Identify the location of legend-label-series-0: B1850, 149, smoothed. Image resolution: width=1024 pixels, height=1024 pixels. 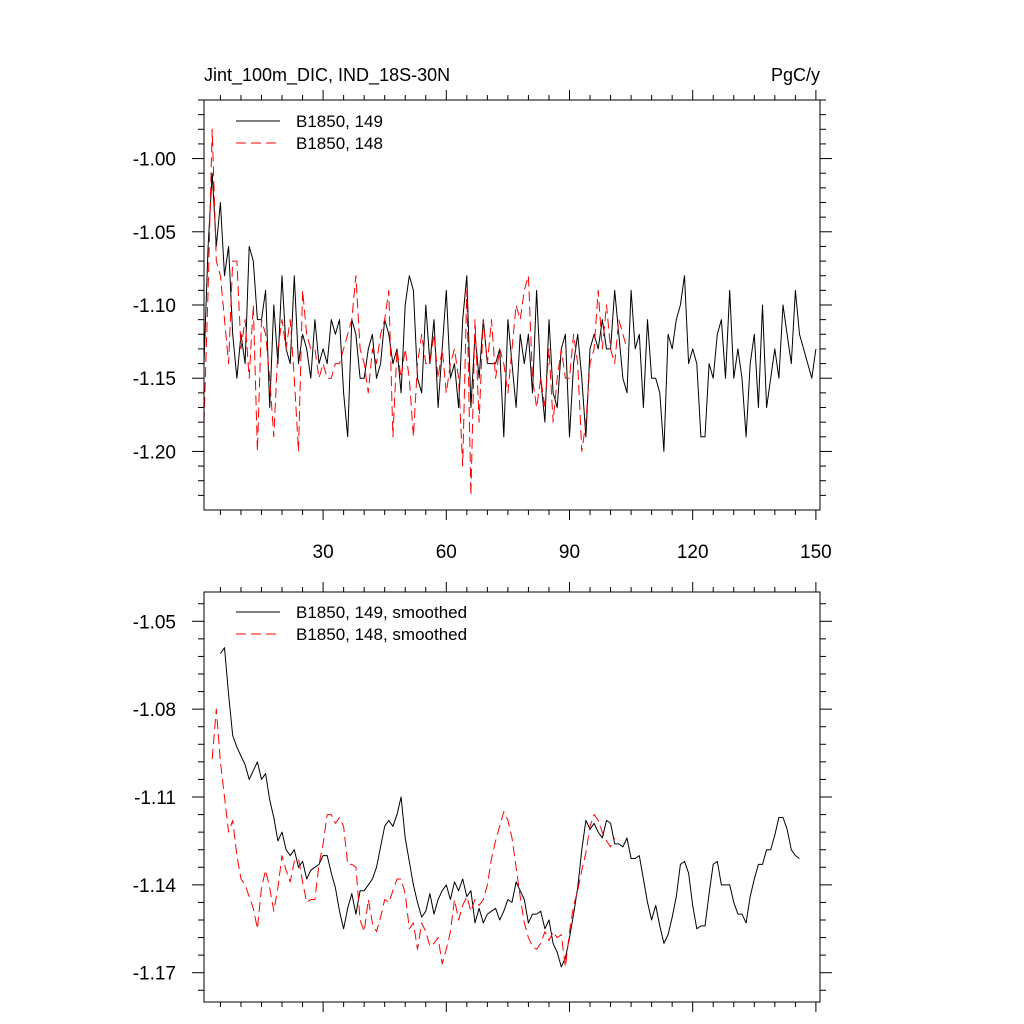
(381, 612).